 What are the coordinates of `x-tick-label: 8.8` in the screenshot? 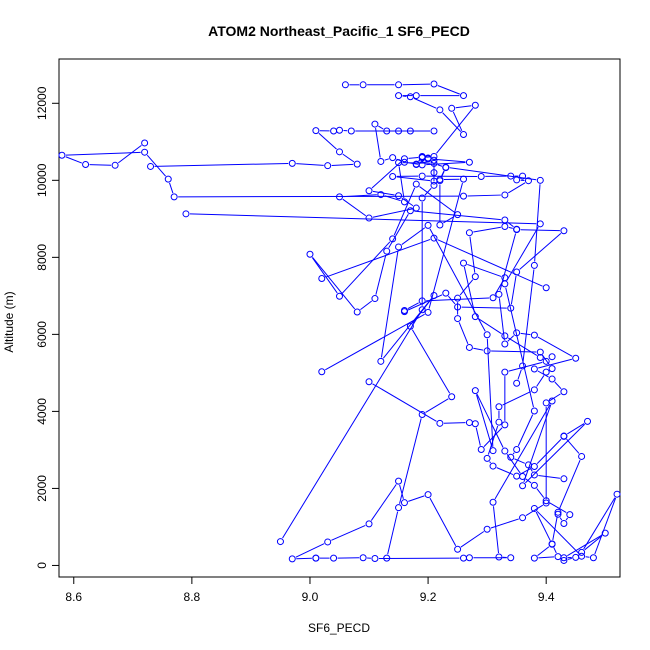 It's located at (192, 597).